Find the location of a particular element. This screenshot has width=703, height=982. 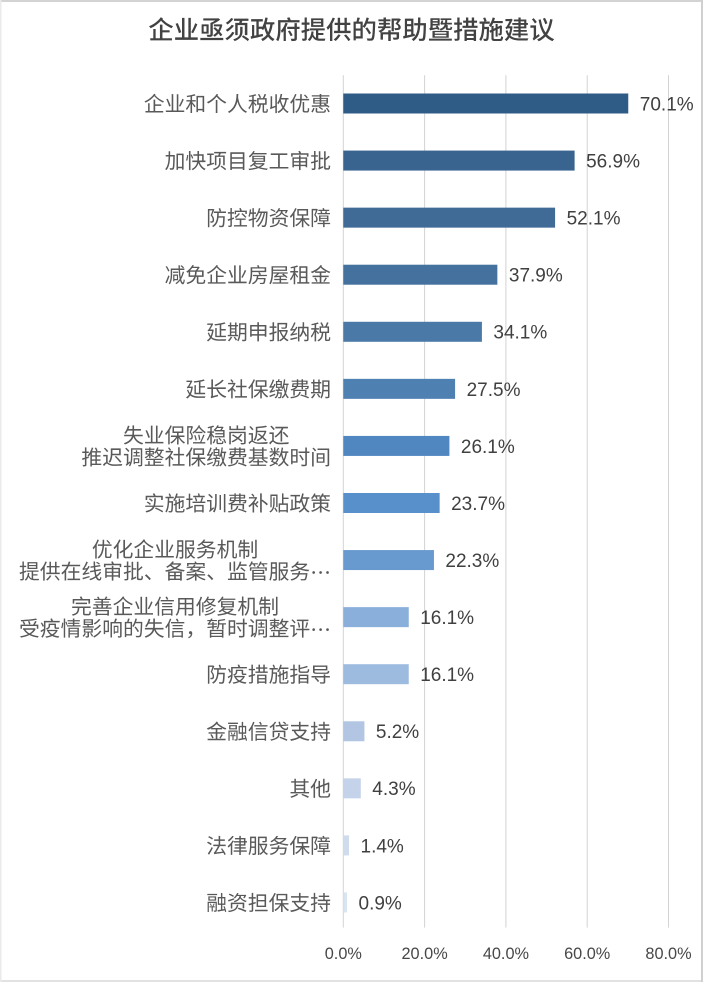

svg-text: 70.1% is located at coordinates (667, 104).